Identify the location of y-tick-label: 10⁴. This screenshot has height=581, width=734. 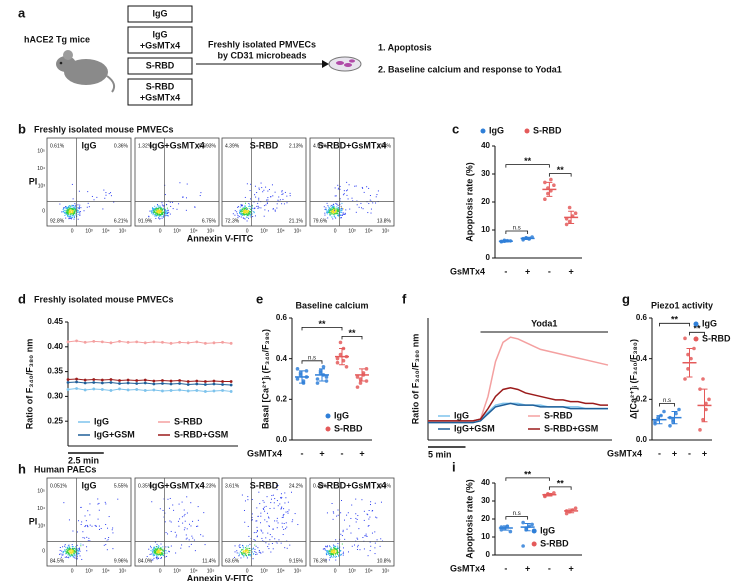
(41, 509).